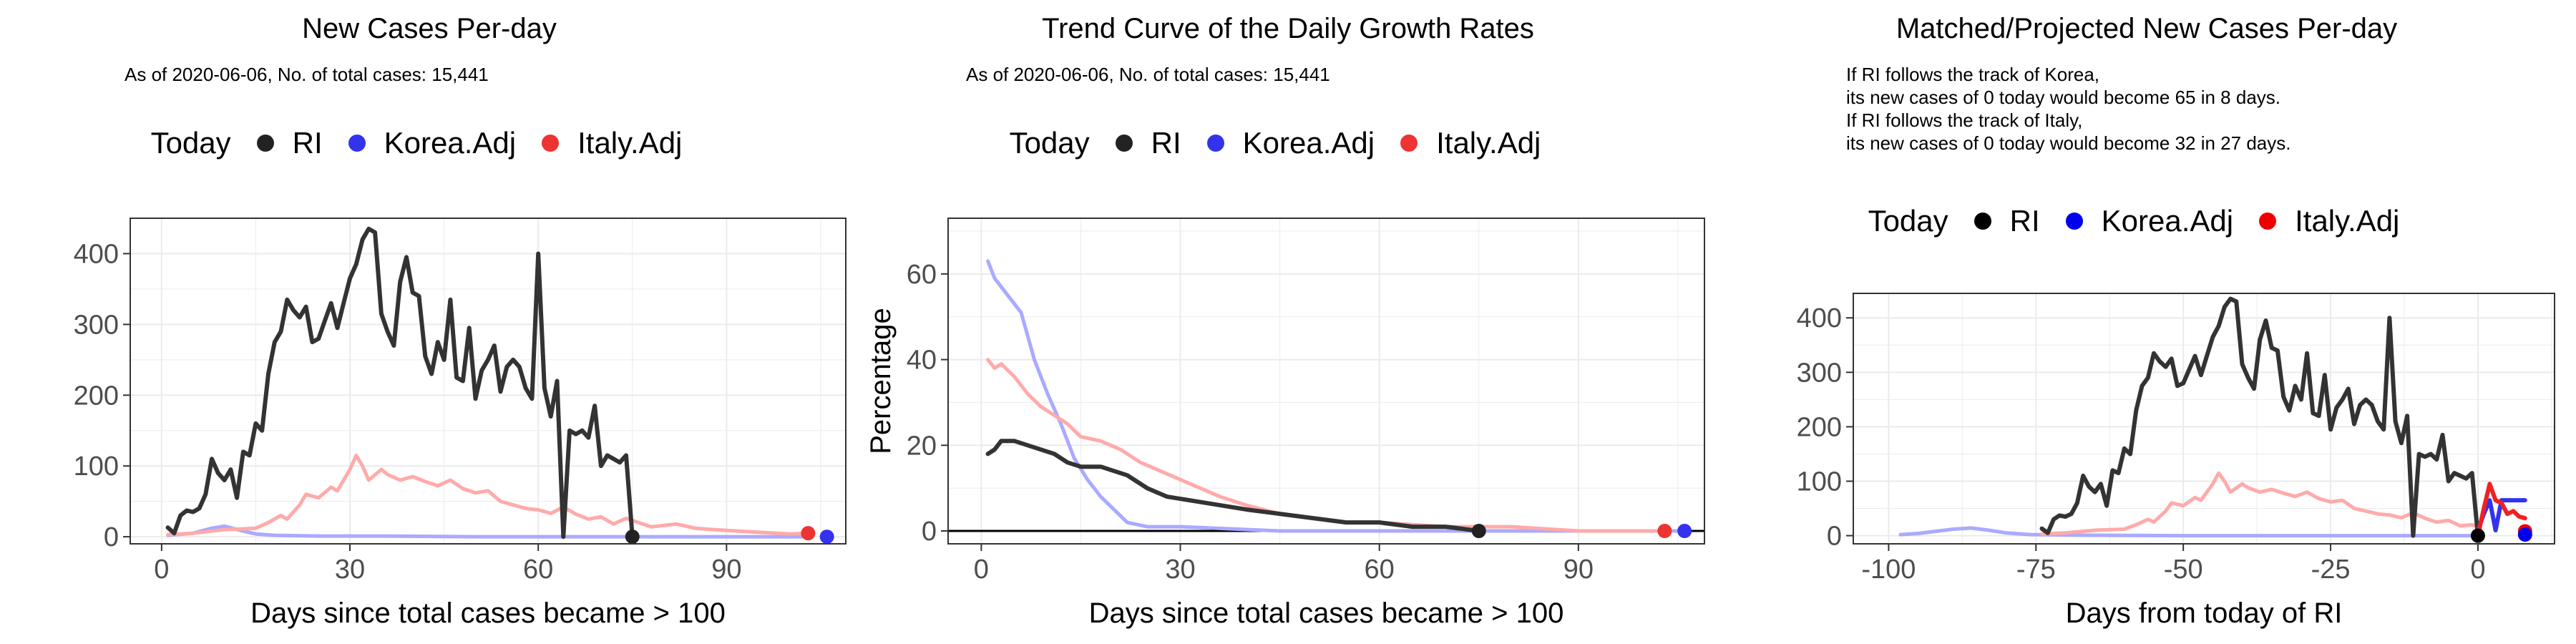  I want to click on y-axis-label: Percentage, so click(881, 381).